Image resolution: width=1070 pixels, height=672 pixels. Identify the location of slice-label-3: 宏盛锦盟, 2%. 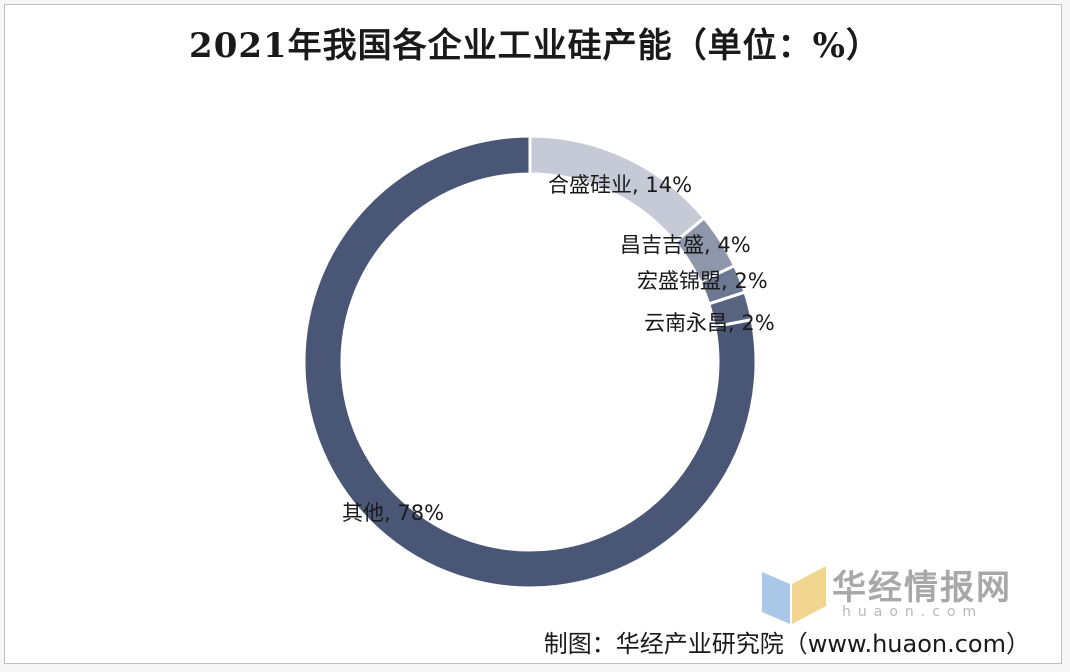
(702, 281).